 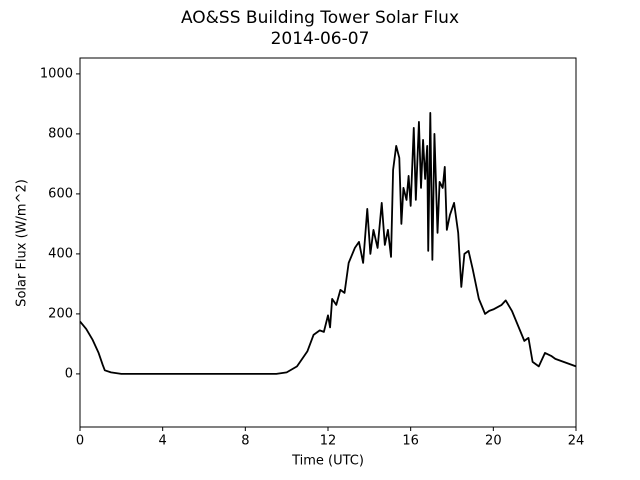 I want to click on x-tick-label: 8, so click(x=245, y=441).